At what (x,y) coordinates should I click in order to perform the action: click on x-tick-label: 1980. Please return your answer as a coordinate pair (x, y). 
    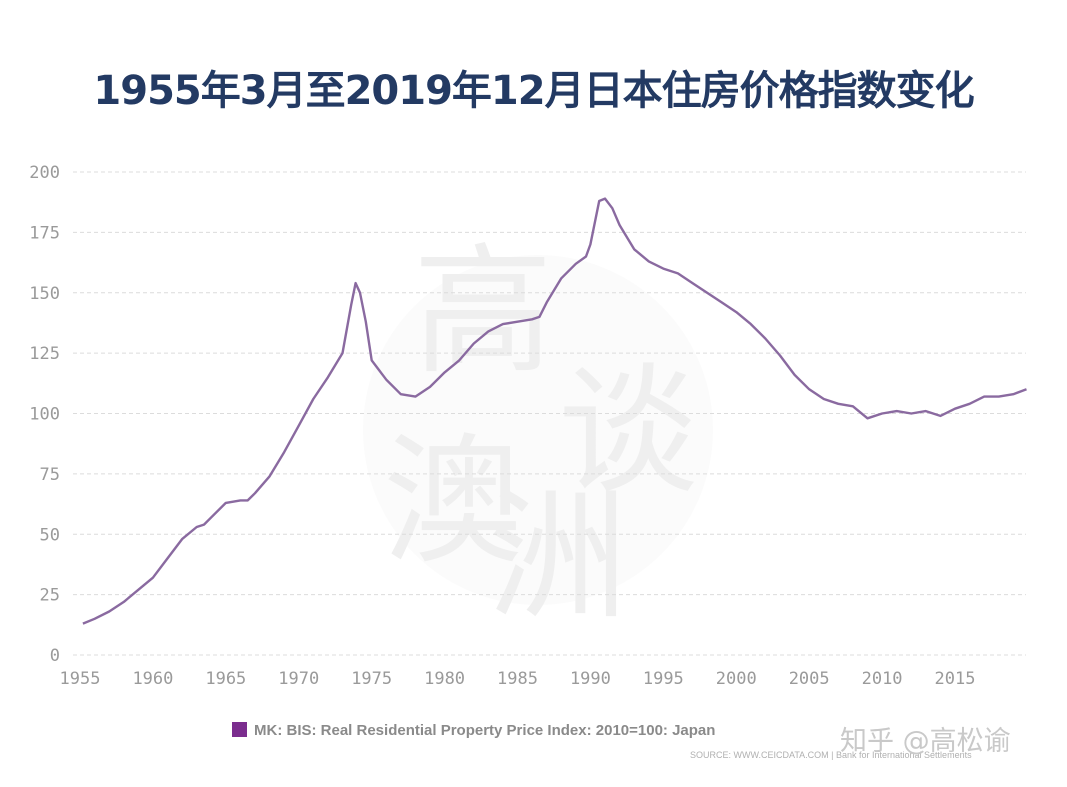
    Looking at the image, I should click on (444, 679).